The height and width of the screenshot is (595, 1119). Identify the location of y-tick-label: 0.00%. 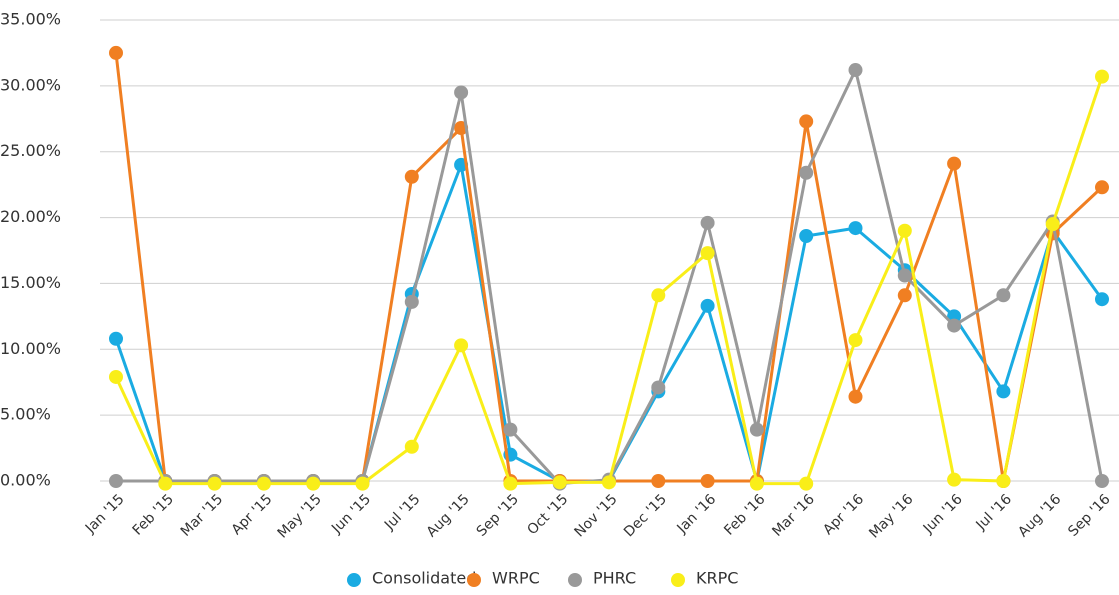
(25, 480).